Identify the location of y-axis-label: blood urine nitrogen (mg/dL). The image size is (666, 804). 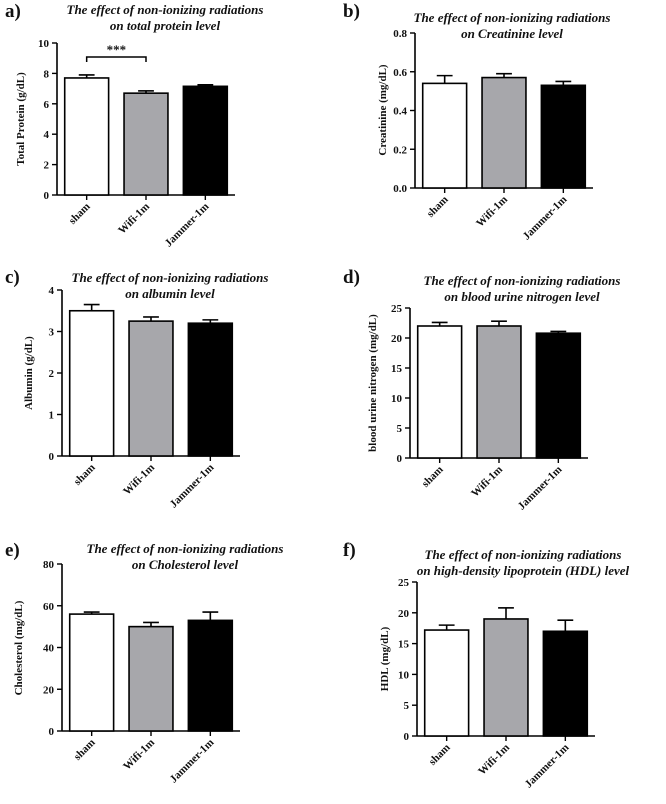
(373, 383).